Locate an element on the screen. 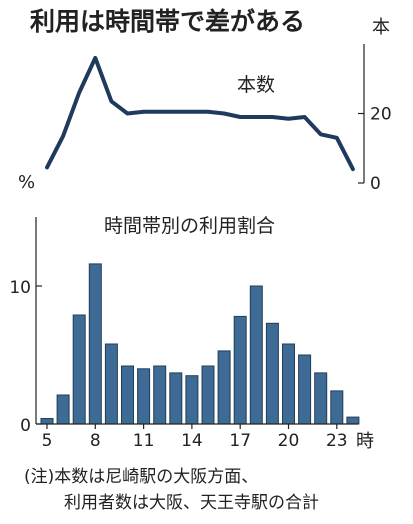 The height and width of the screenshot is (524, 413). right-tick-label: 0 is located at coordinates (375, 184).